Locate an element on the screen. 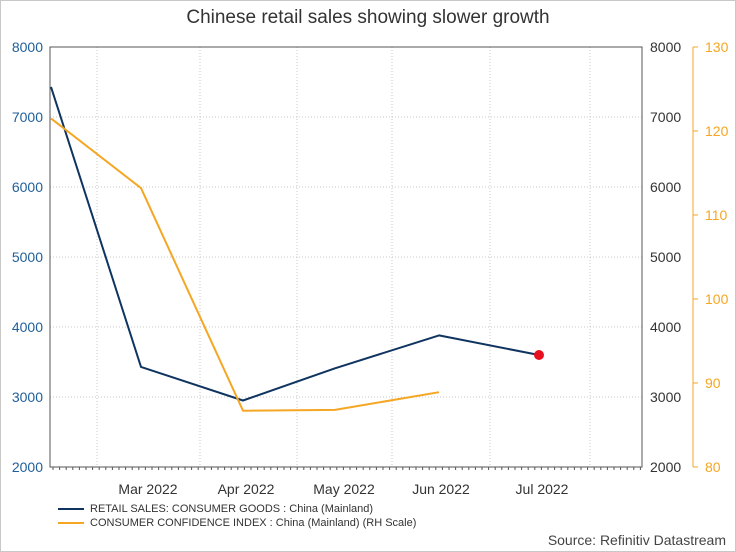  y-right-secondary-tick-label: 90 is located at coordinates (713, 383).